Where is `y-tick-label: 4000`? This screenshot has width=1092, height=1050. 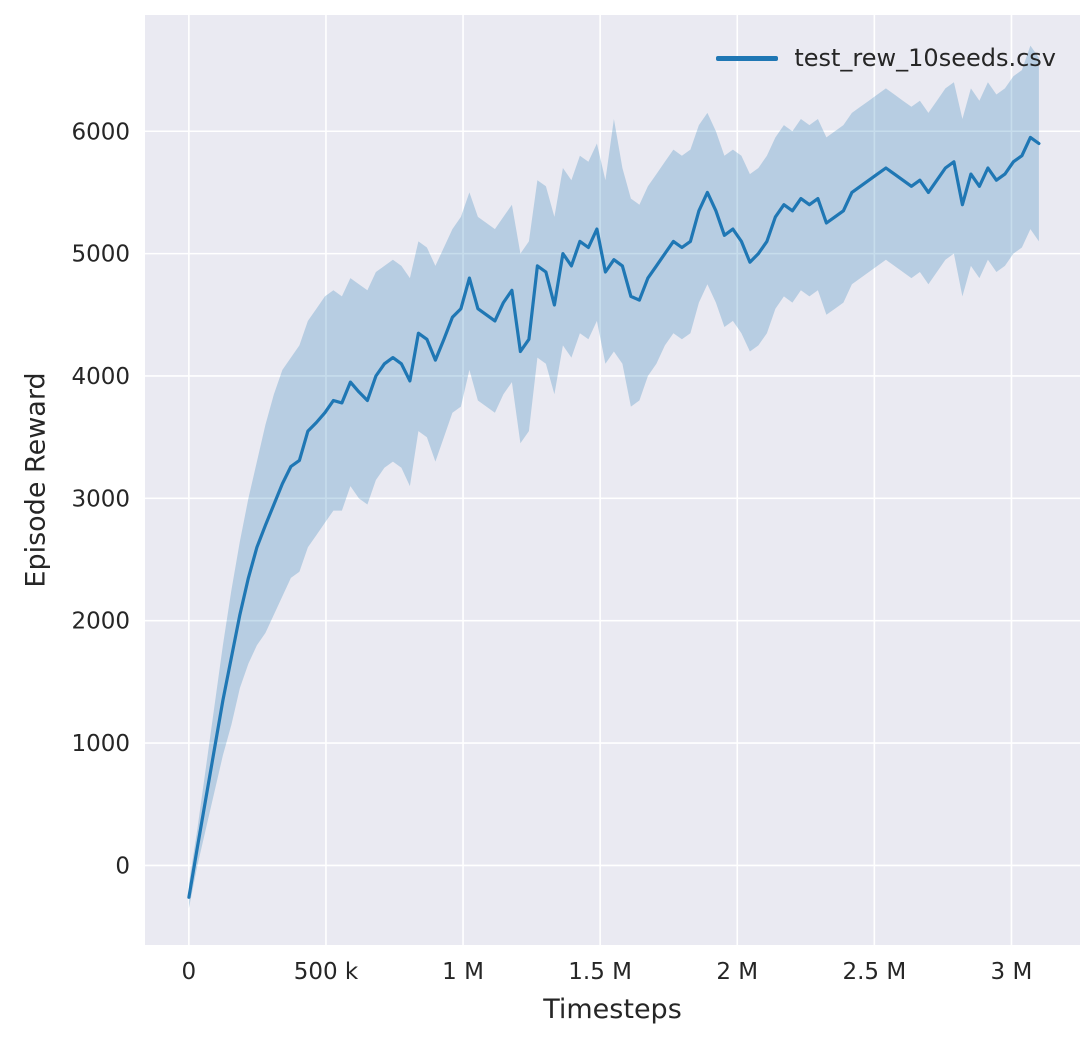
y-tick-label: 4000 is located at coordinates (100, 377).